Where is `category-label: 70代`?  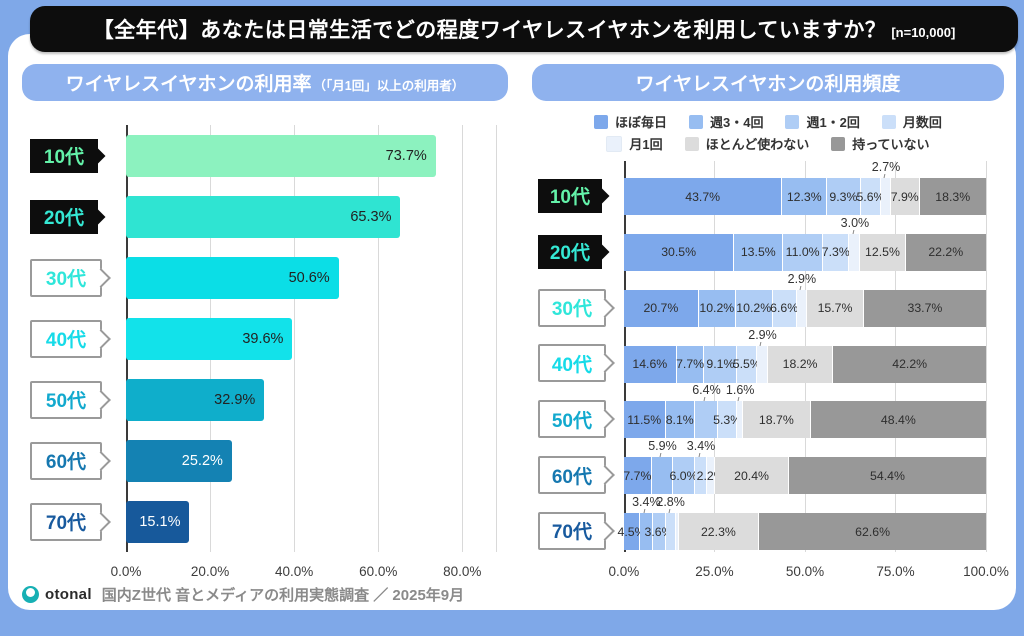
category-label: 70代 is located at coordinates (576, 530).